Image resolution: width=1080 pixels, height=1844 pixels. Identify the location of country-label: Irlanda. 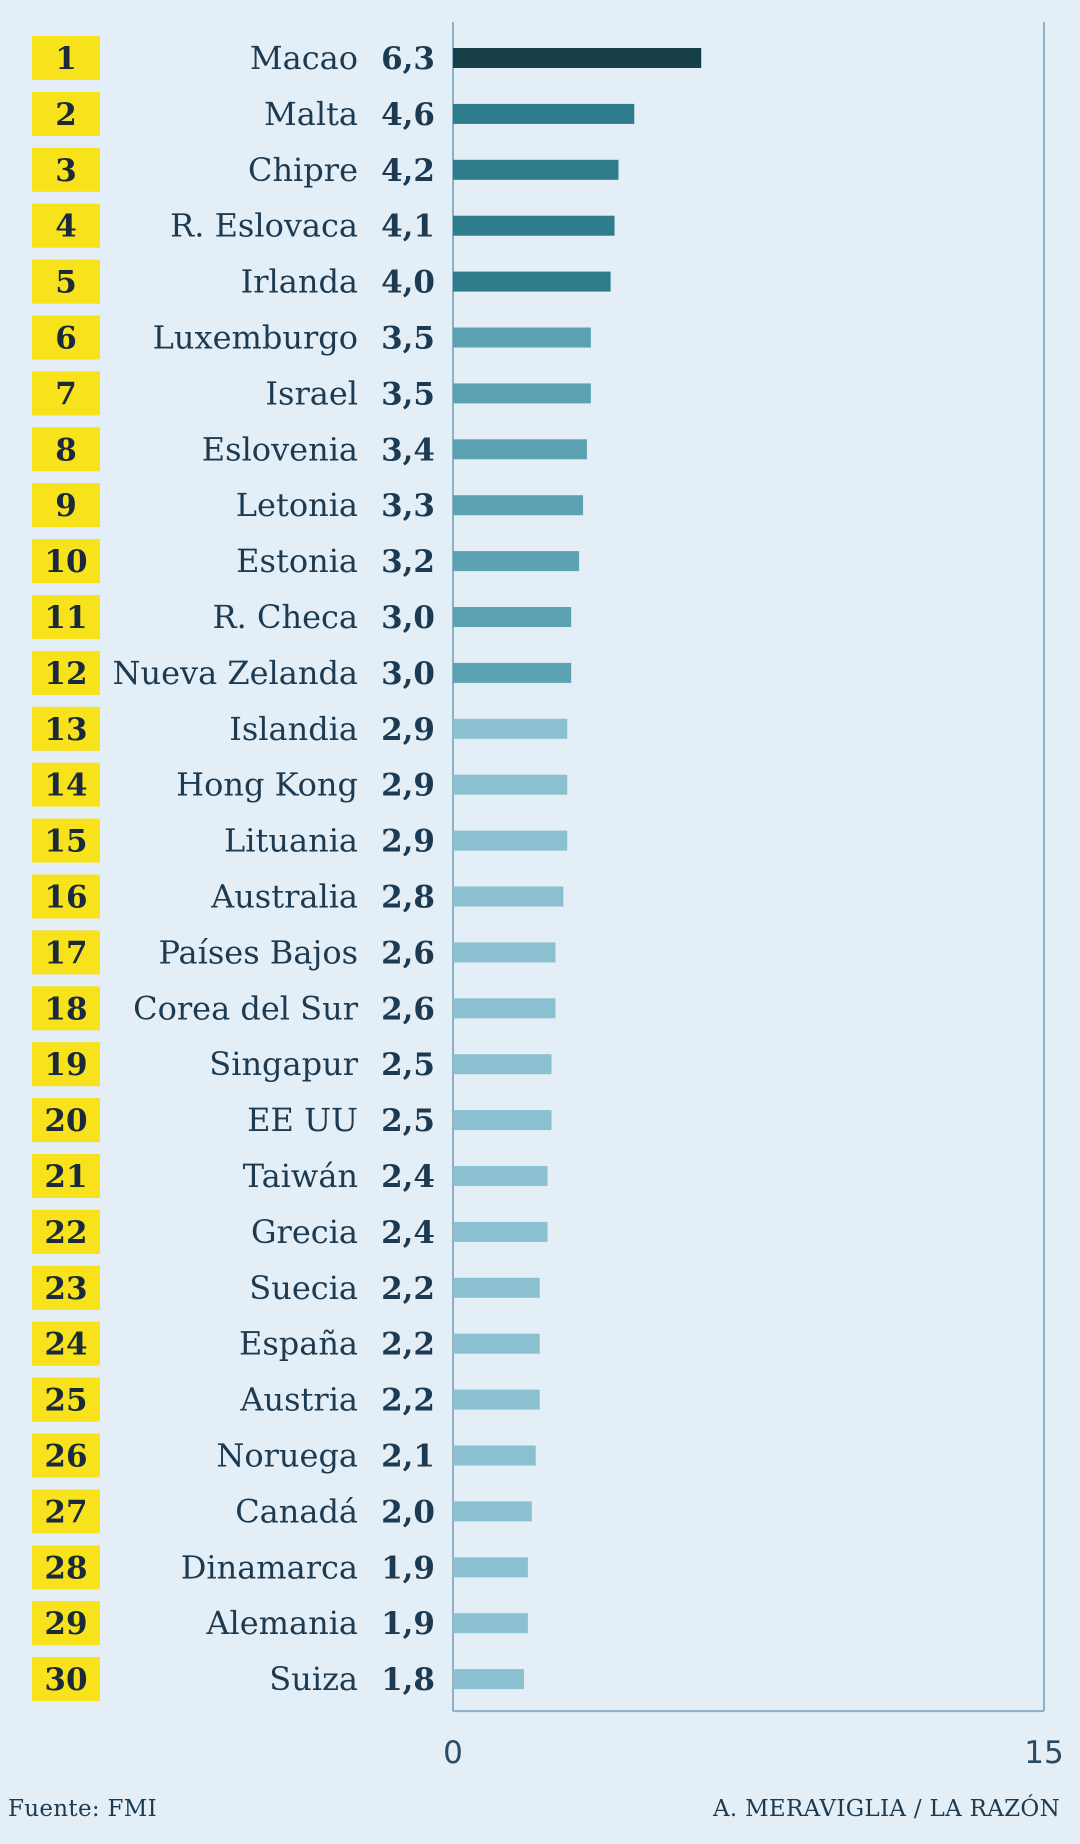
(299, 282).